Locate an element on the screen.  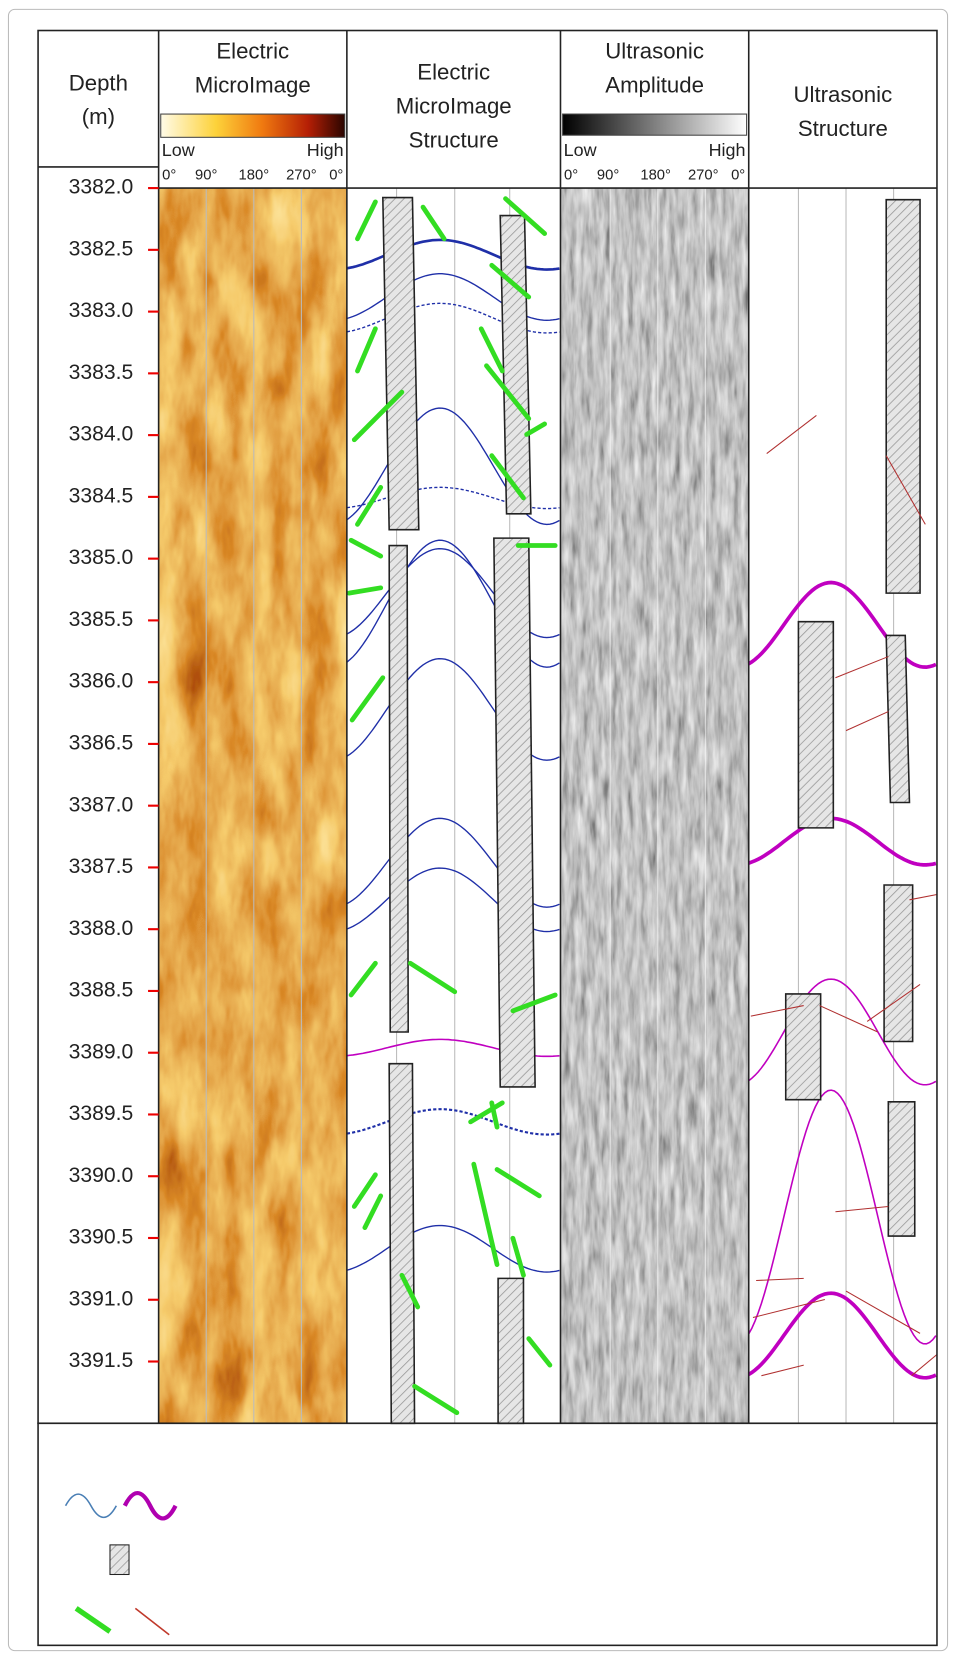
gray-scale is located at coordinates (655, 124).